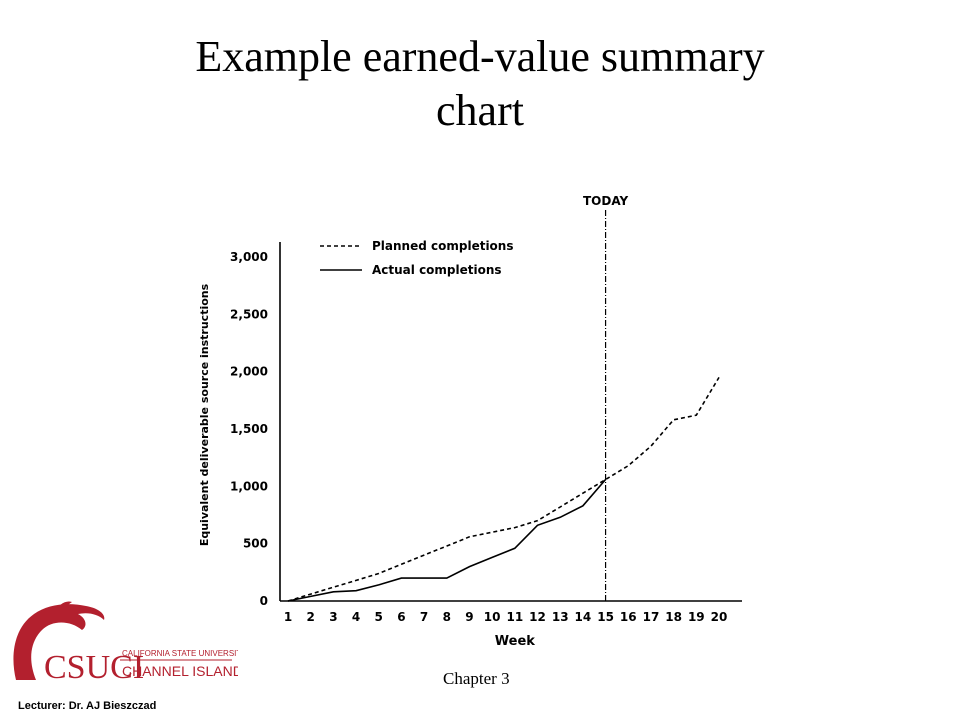  I want to click on y-tick-label: 2,000, so click(249, 372).